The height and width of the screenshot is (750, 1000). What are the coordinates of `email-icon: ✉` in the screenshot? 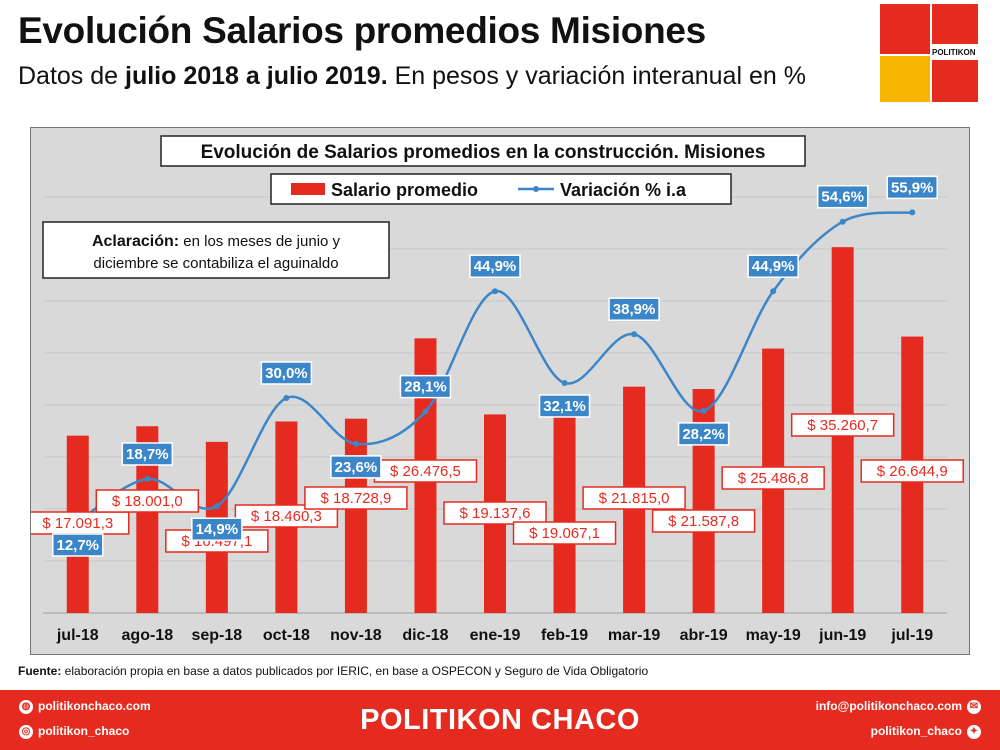 It's located at (974, 706).